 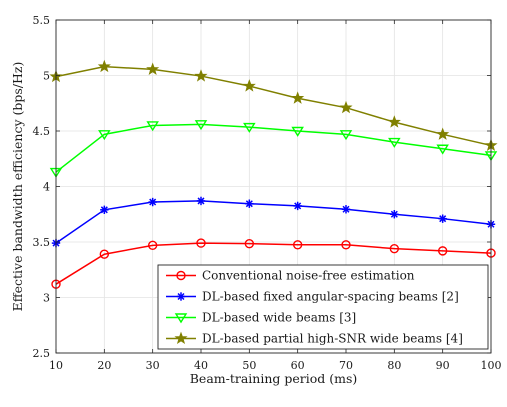 I want to click on legend-box, so click(x=323, y=307).